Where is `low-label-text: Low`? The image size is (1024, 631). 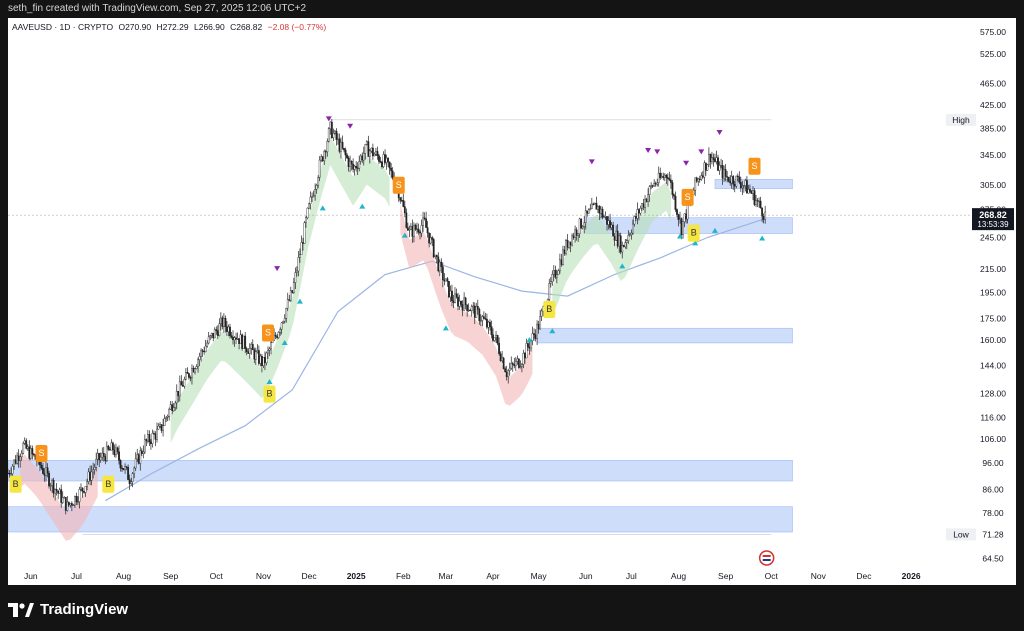
low-label-text: Low is located at coordinates (961, 534).